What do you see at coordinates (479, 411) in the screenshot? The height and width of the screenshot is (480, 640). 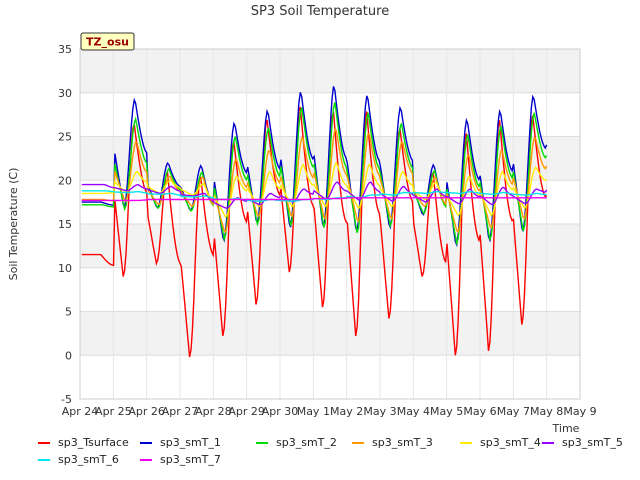 I see `x-tick-label: May 6` at bounding box center [479, 411].